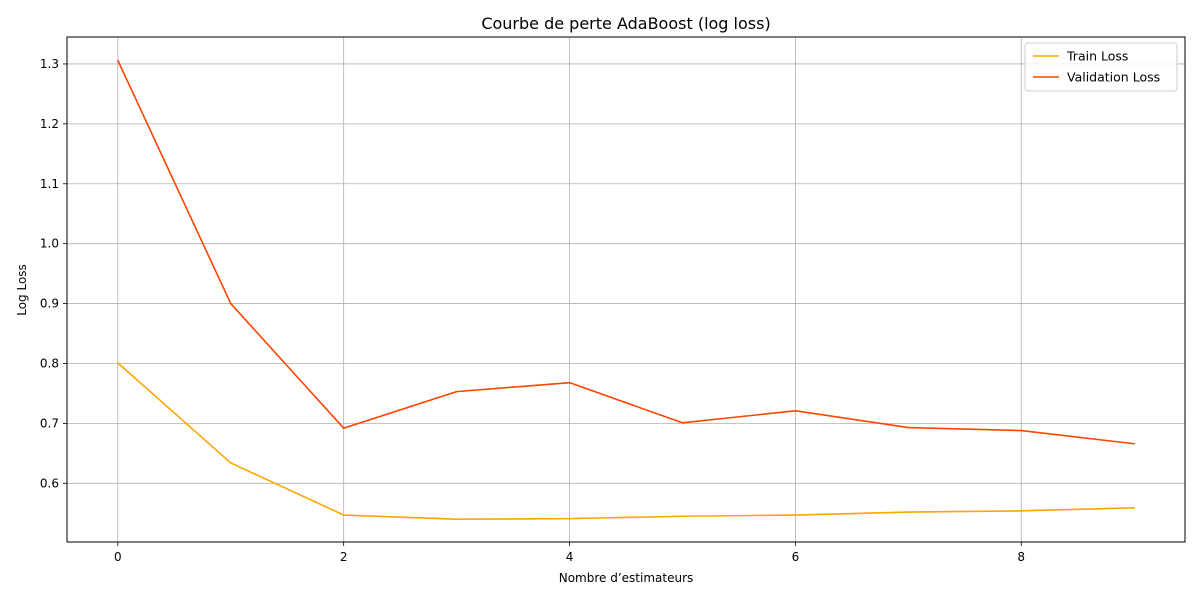 This screenshot has height=600, width=1200. Describe the element at coordinates (118, 557) in the screenshot. I see `x-tick-label: 0` at that location.